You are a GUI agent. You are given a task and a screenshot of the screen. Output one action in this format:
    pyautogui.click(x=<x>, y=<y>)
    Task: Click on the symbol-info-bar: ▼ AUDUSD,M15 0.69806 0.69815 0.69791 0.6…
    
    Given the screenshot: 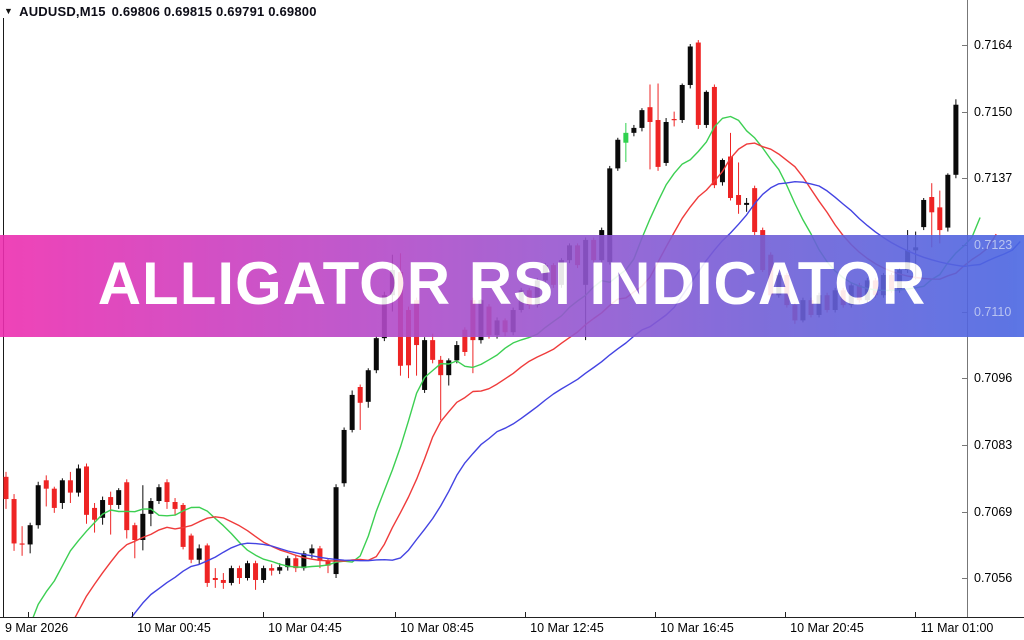 What is the action you would take?
    pyautogui.click(x=160, y=11)
    